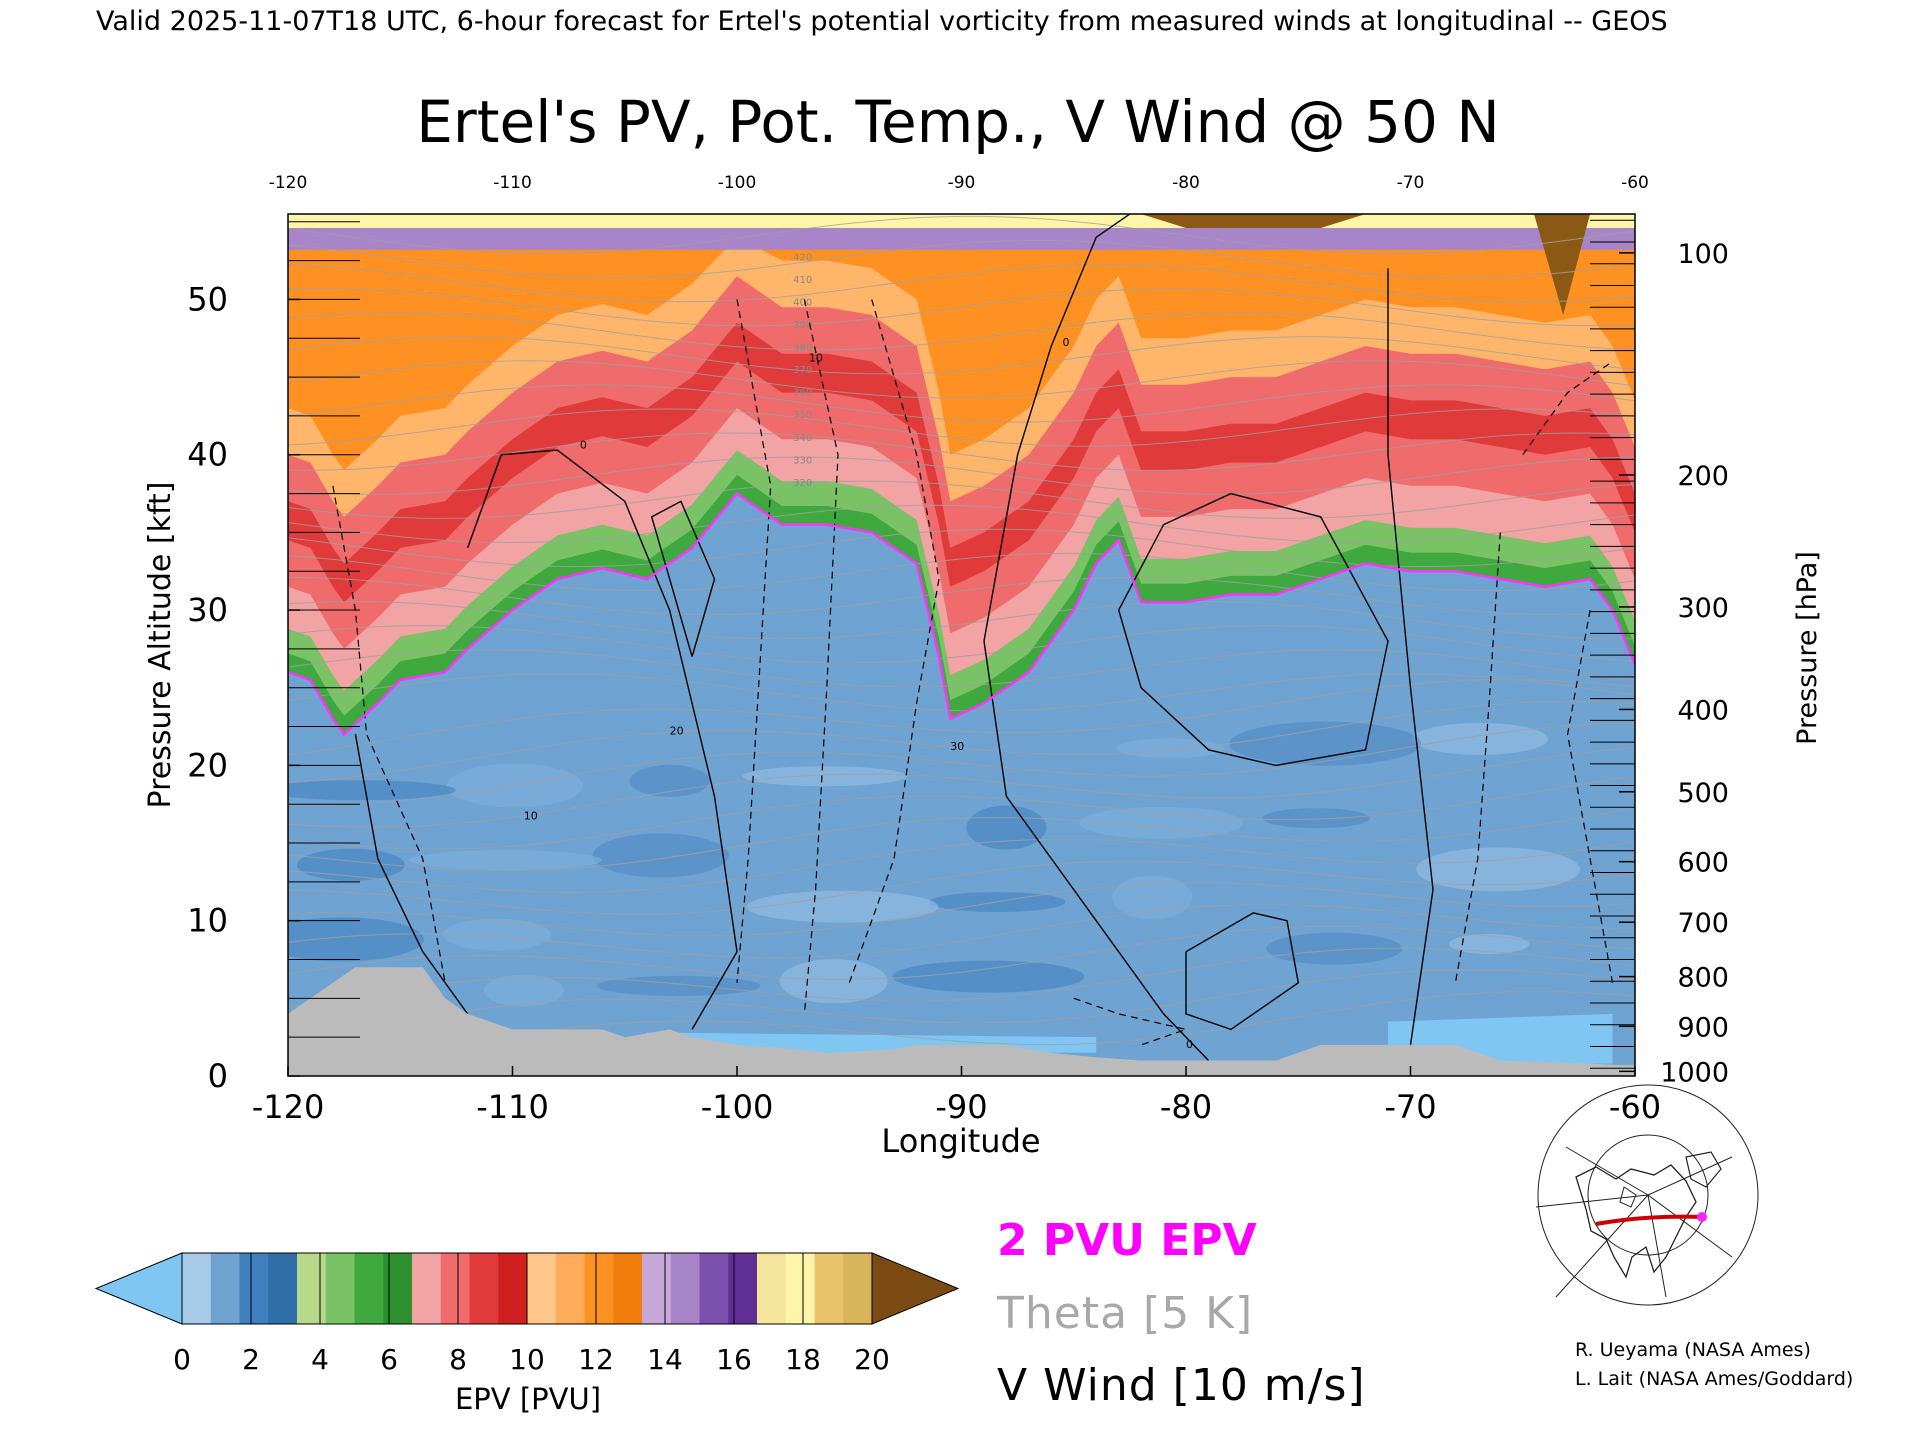 Image resolution: width=1920 pixels, height=1440 pixels. Describe the element at coordinates (1703, 254) in the screenshot. I see `p-tick-label-100: 100` at that location.